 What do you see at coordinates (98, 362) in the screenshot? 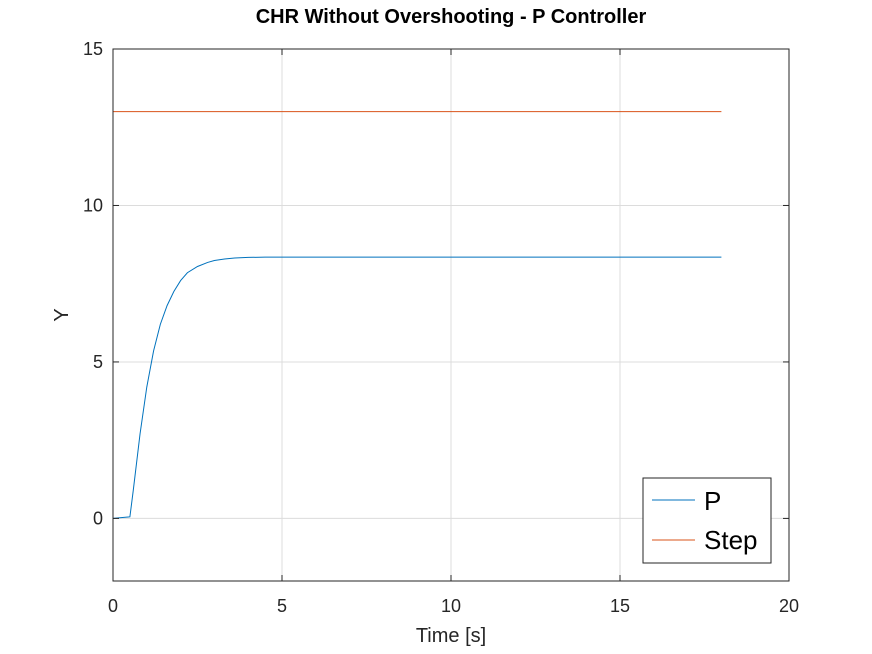
I see `y-tick-label: 5` at bounding box center [98, 362].